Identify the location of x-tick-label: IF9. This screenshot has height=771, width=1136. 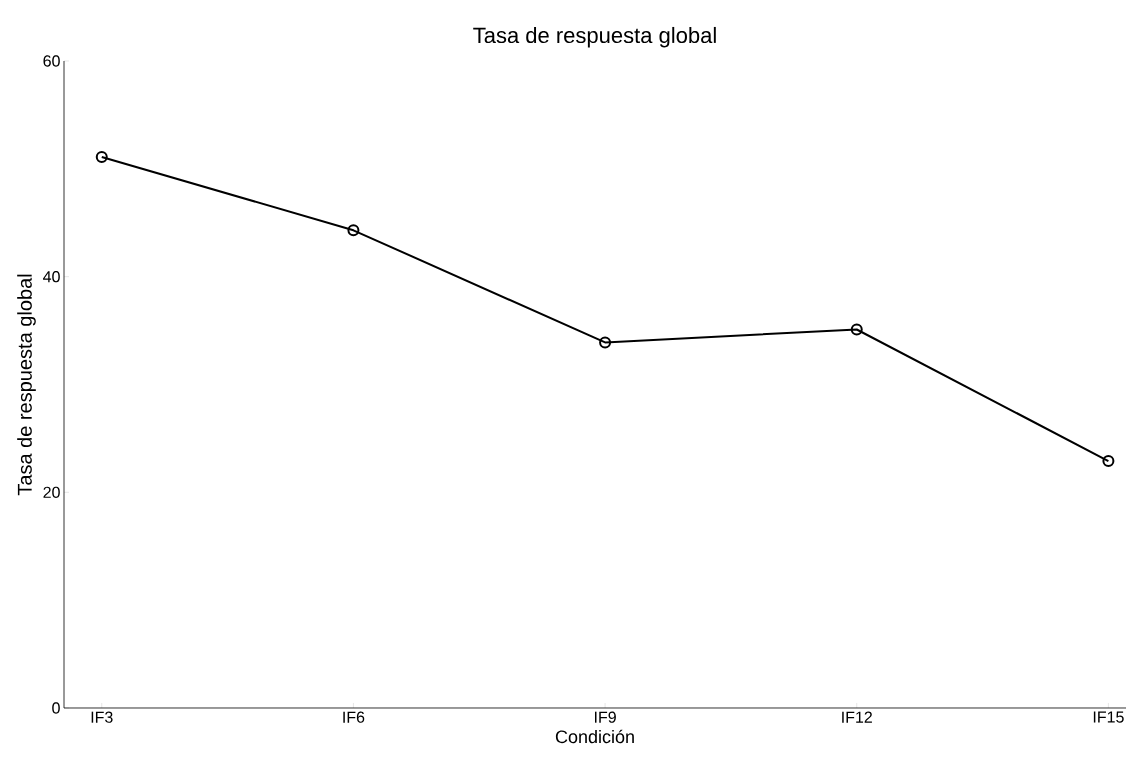
(605, 717).